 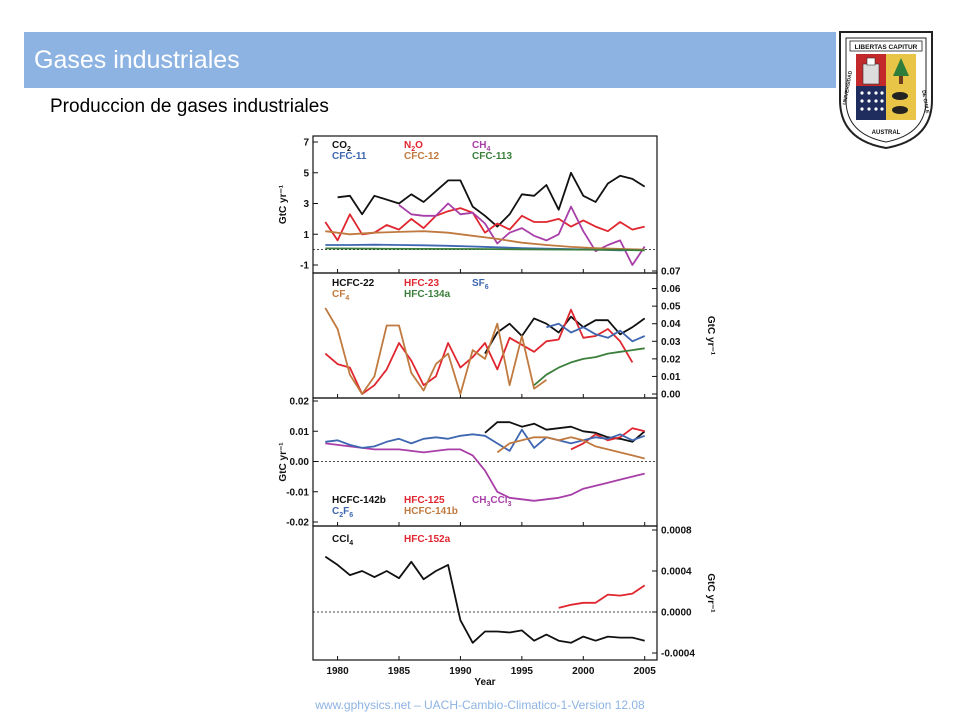 I want to click on legend-cfc-12: CFC-12, so click(x=421, y=156).